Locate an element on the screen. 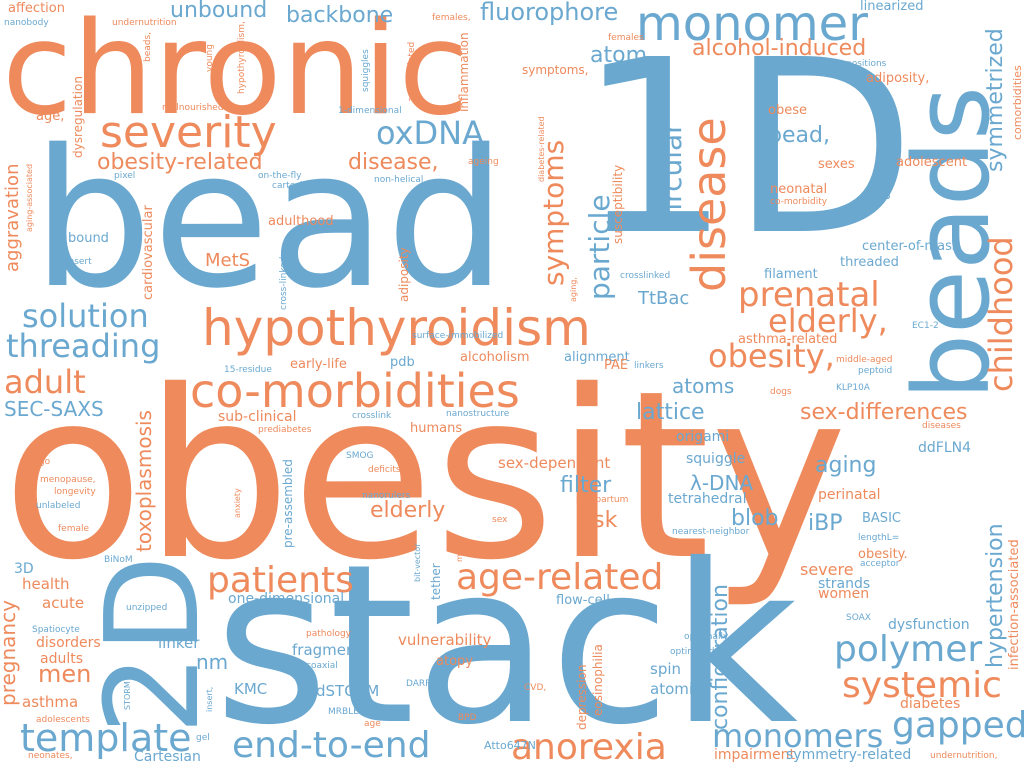 This screenshot has height=768, width=1024. word-pixel: pixel is located at coordinates (125, 176).